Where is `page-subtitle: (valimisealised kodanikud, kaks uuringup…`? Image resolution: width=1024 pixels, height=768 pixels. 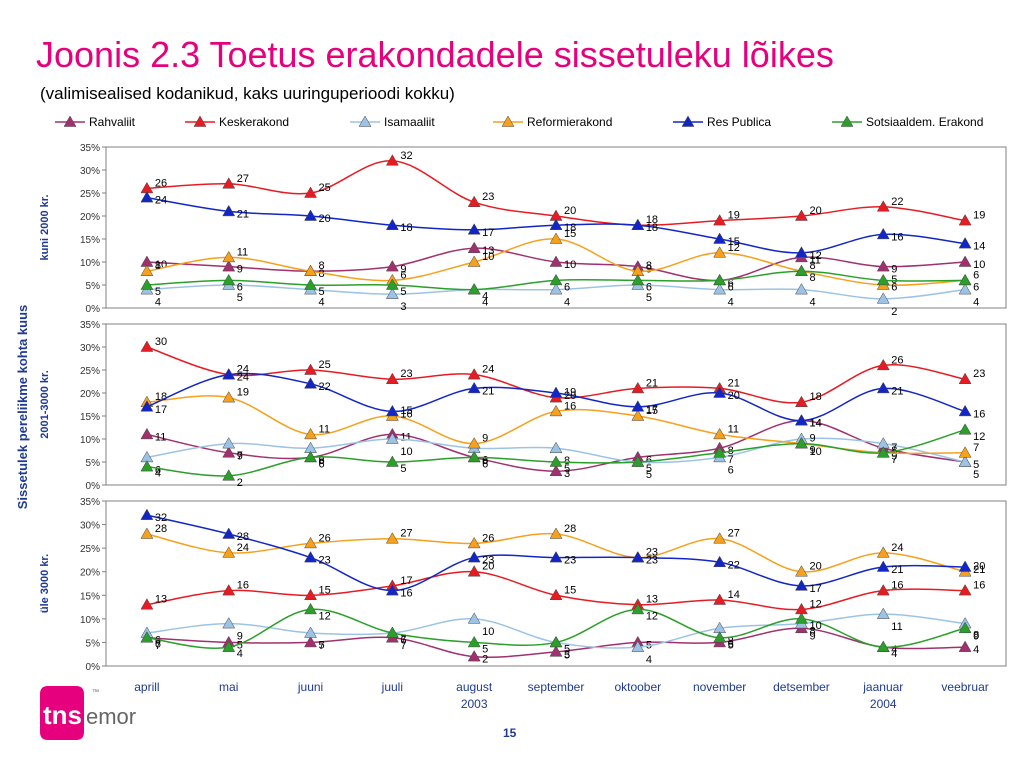 page-subtitle: (valimisealised kodanikud, kaks uuringup… is located at coordinates (247, 93).